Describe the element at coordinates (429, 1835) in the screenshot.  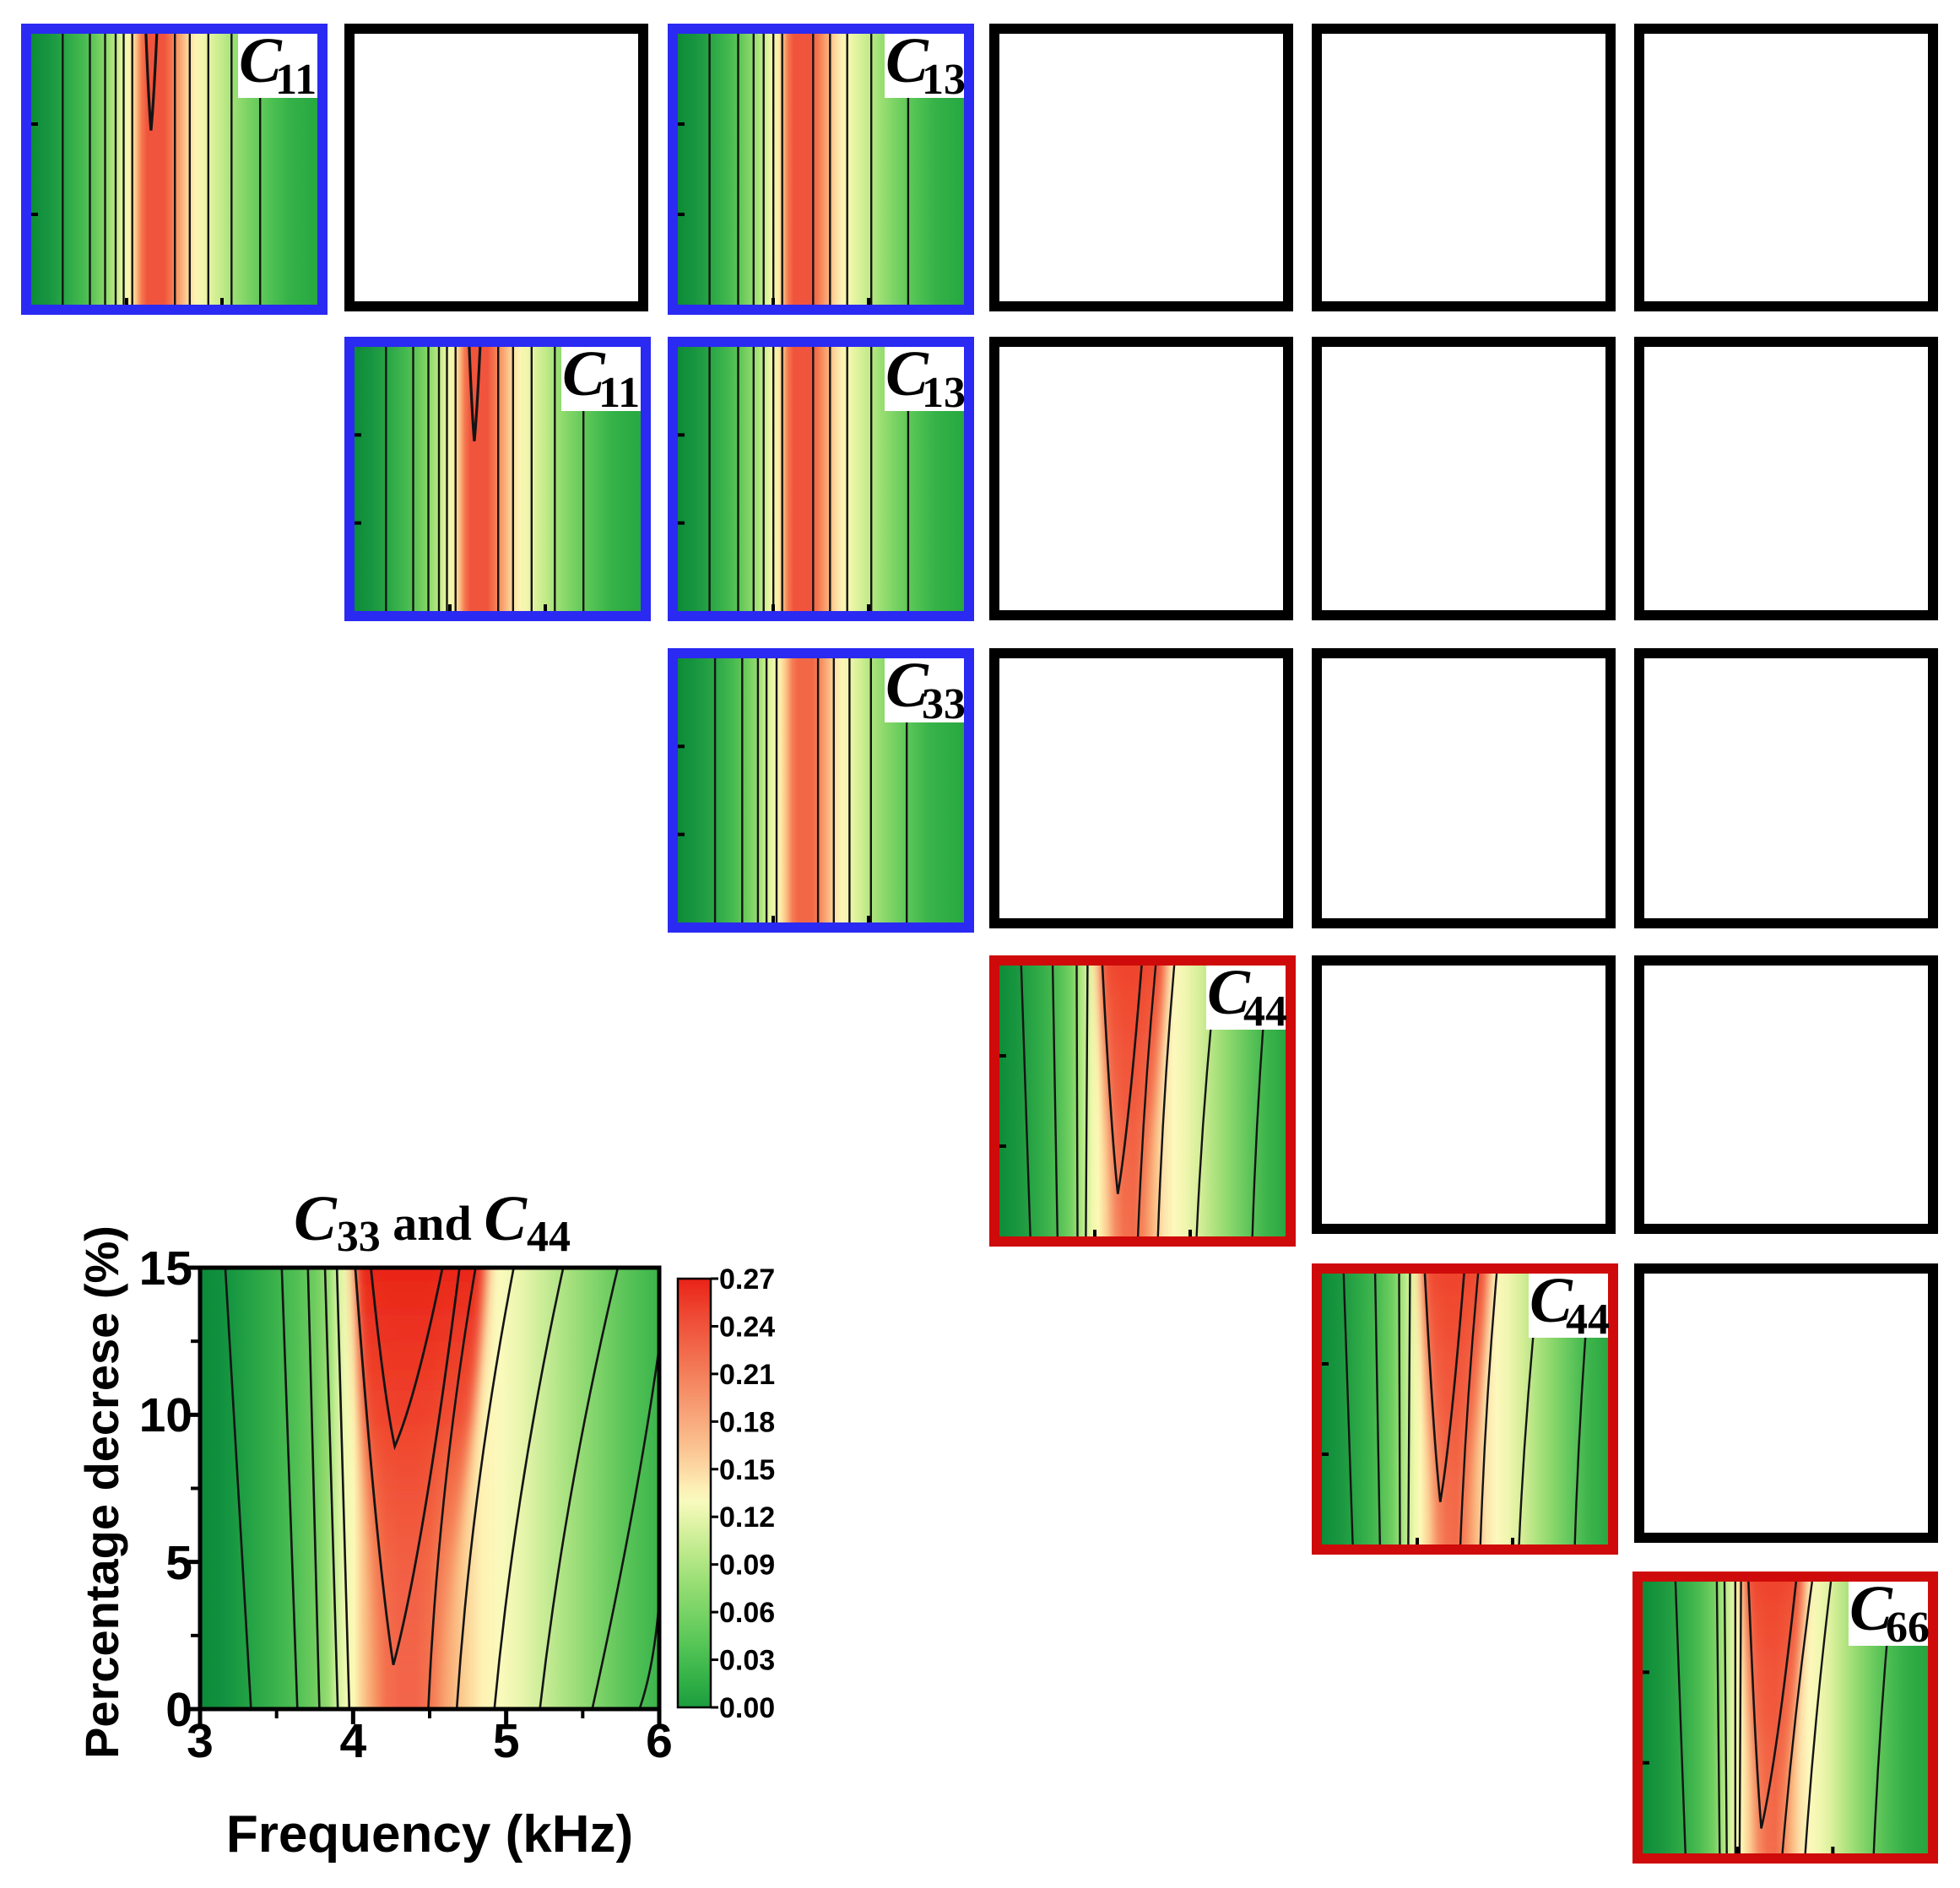
I see `svg-text: Frequency (kHz)` at that location.